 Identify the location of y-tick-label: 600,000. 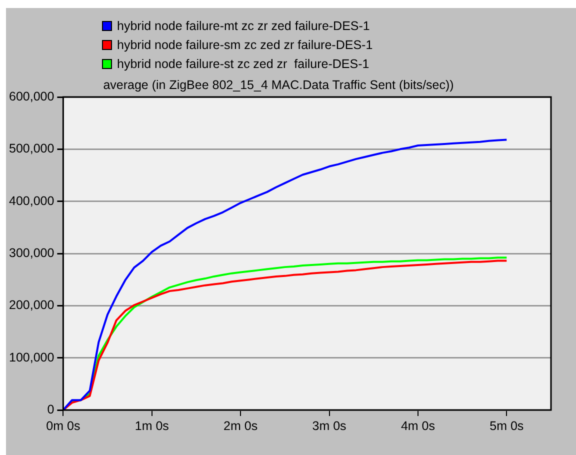
(31, 96).